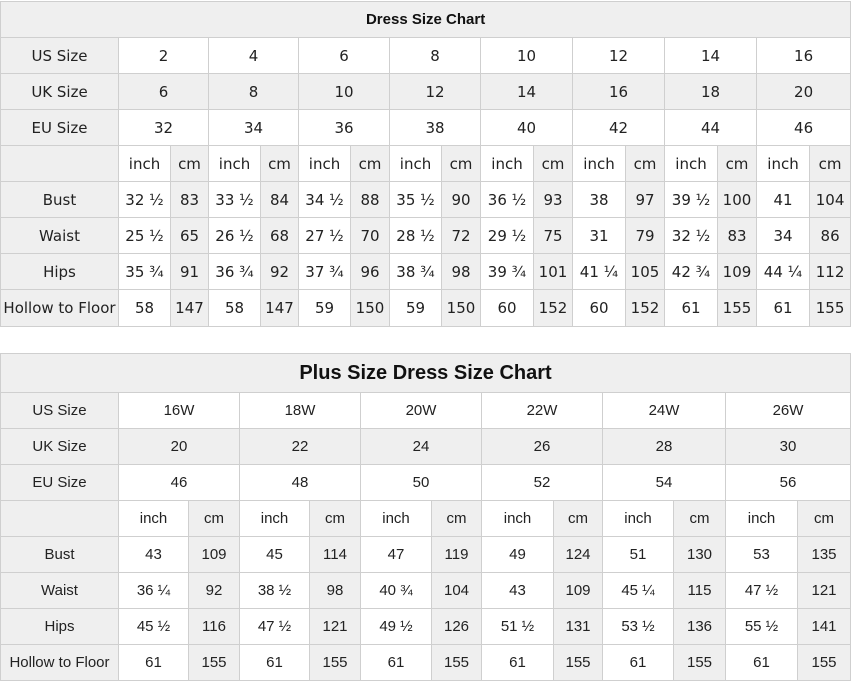 This screenshot has height=682, width=851. Describe the element at coordinates (783, 271) in the screenshot. I see `hips-inch-value: 44 ¼` at that location.